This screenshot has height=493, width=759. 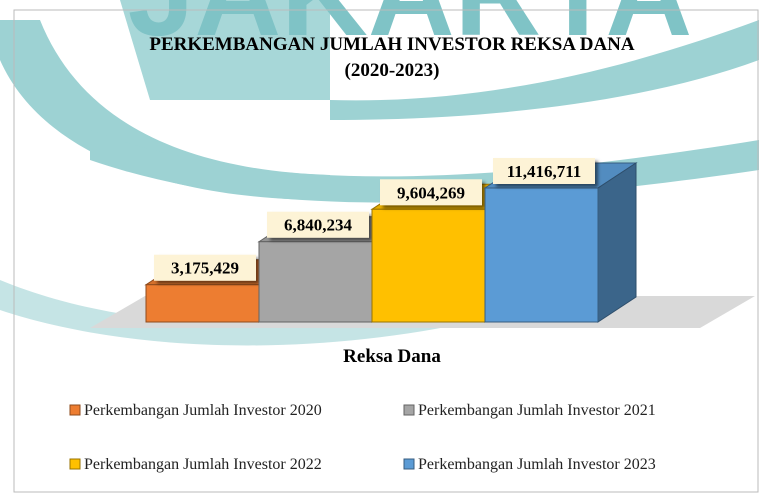 What do you see at coordinates (537, 410) in the screenshot?
I see `legend-label: Perkembangan Jumlah Investor 2021` at bounding box center [537, 410].